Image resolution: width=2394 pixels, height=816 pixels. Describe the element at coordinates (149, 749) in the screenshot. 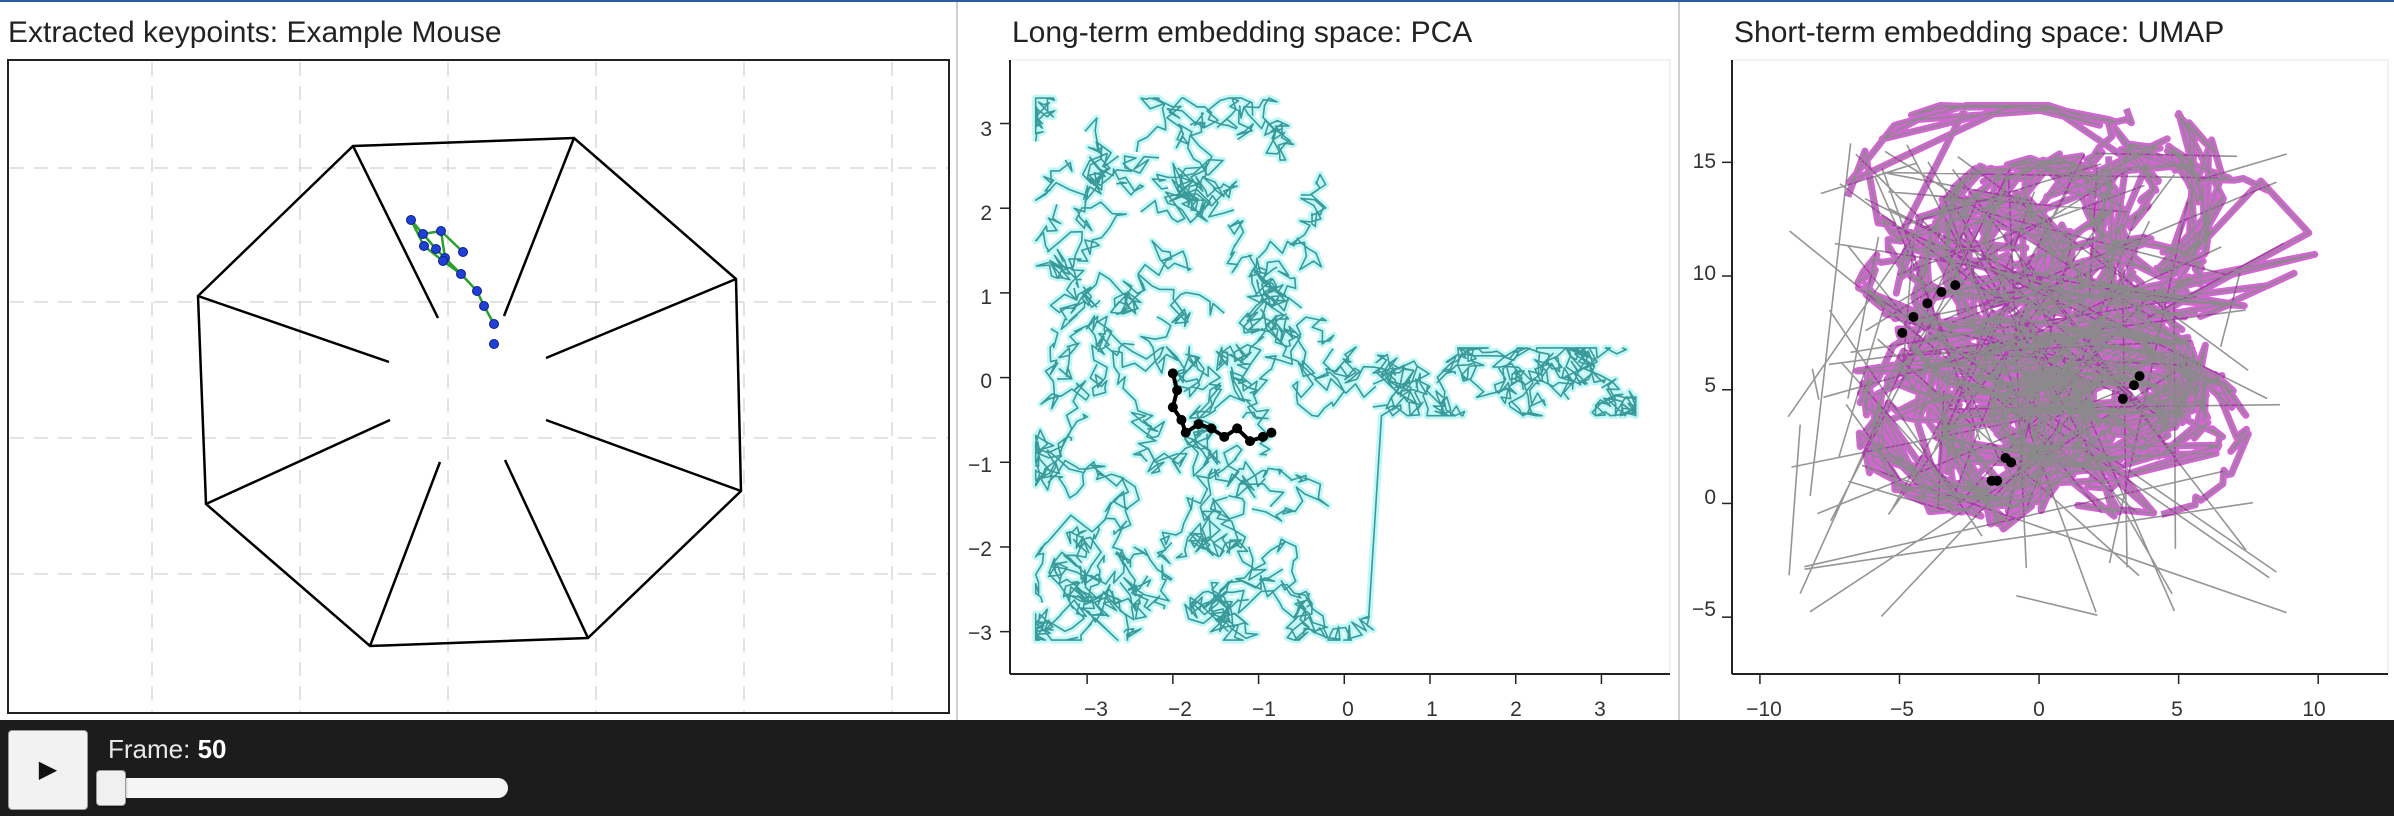

I see `frame-label-text: Frame:` at that location.